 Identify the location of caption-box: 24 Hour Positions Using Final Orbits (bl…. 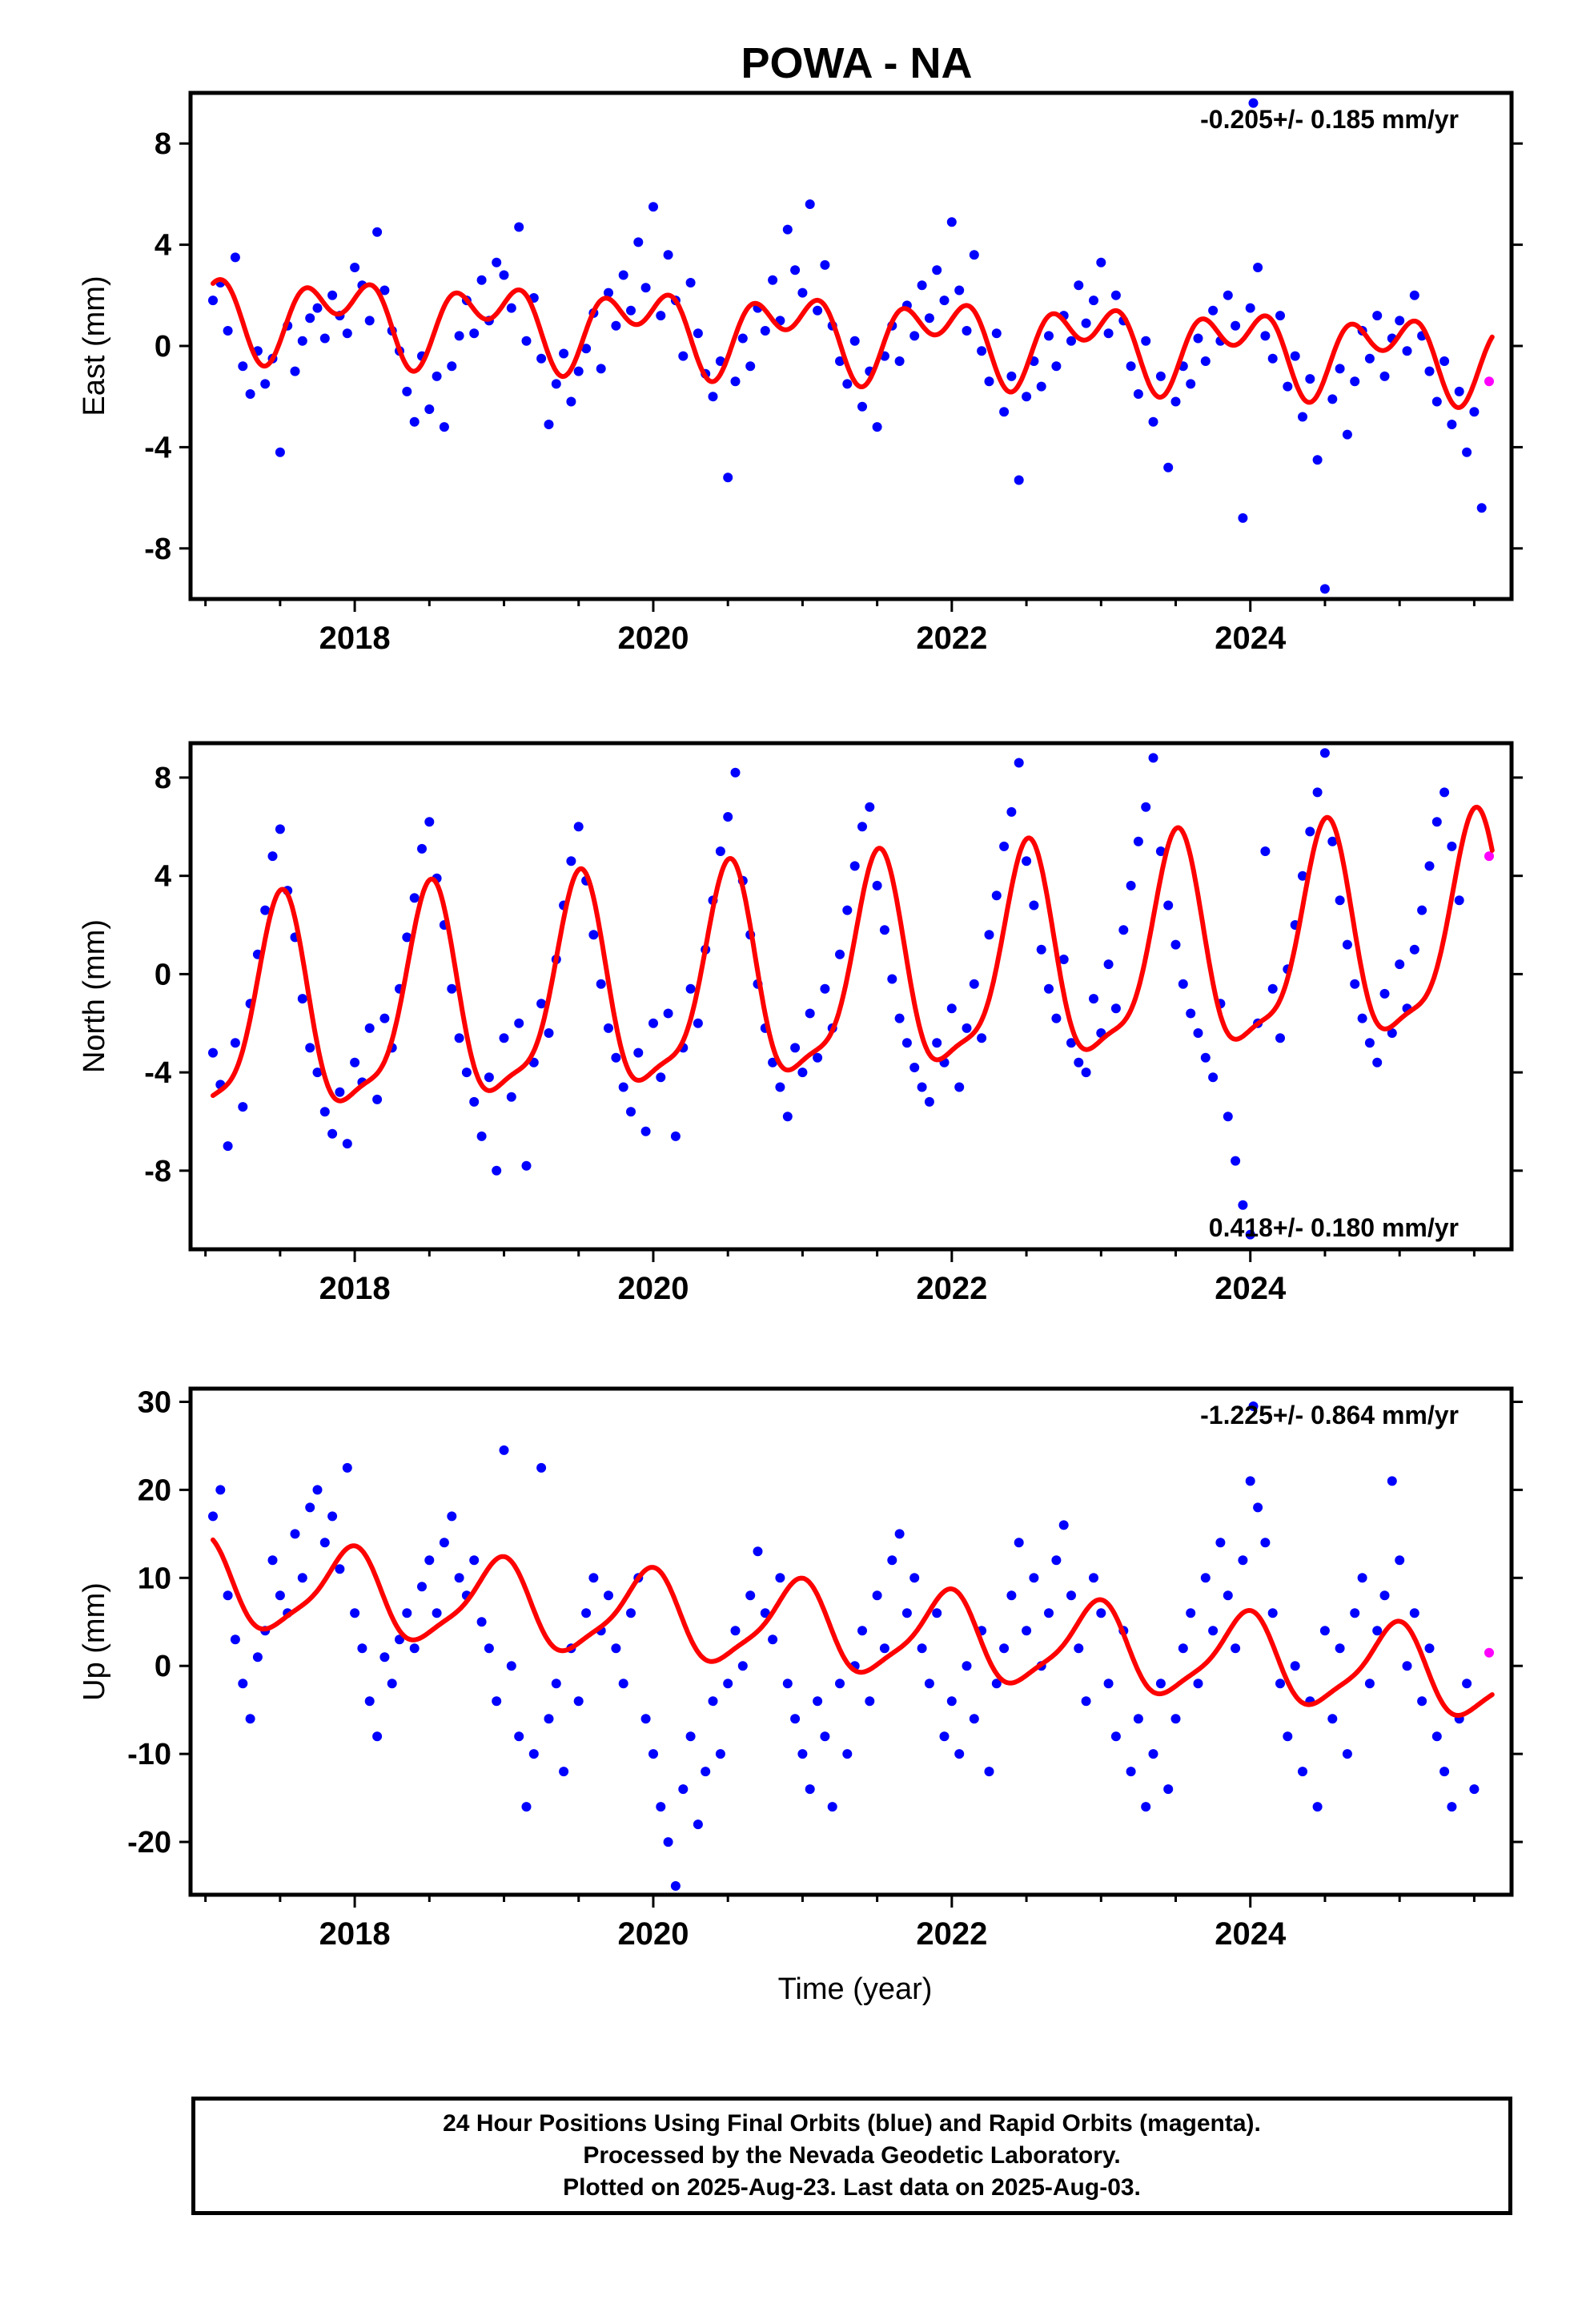
(851, 2156).